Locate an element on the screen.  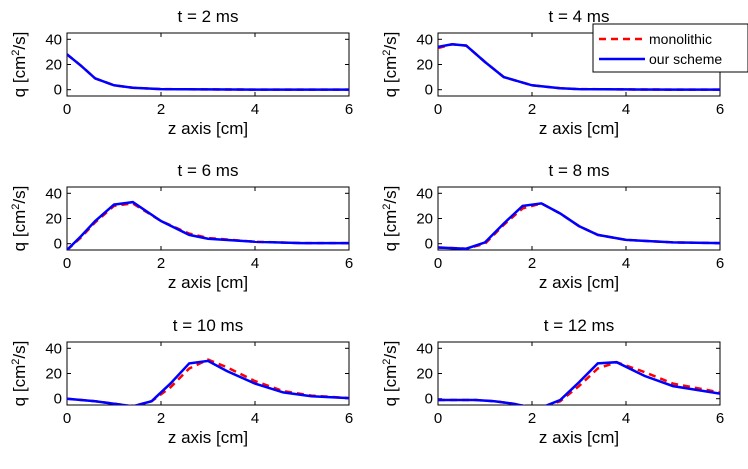
chart-1-ytick-label: 0 is located at coordinates (58, 90).